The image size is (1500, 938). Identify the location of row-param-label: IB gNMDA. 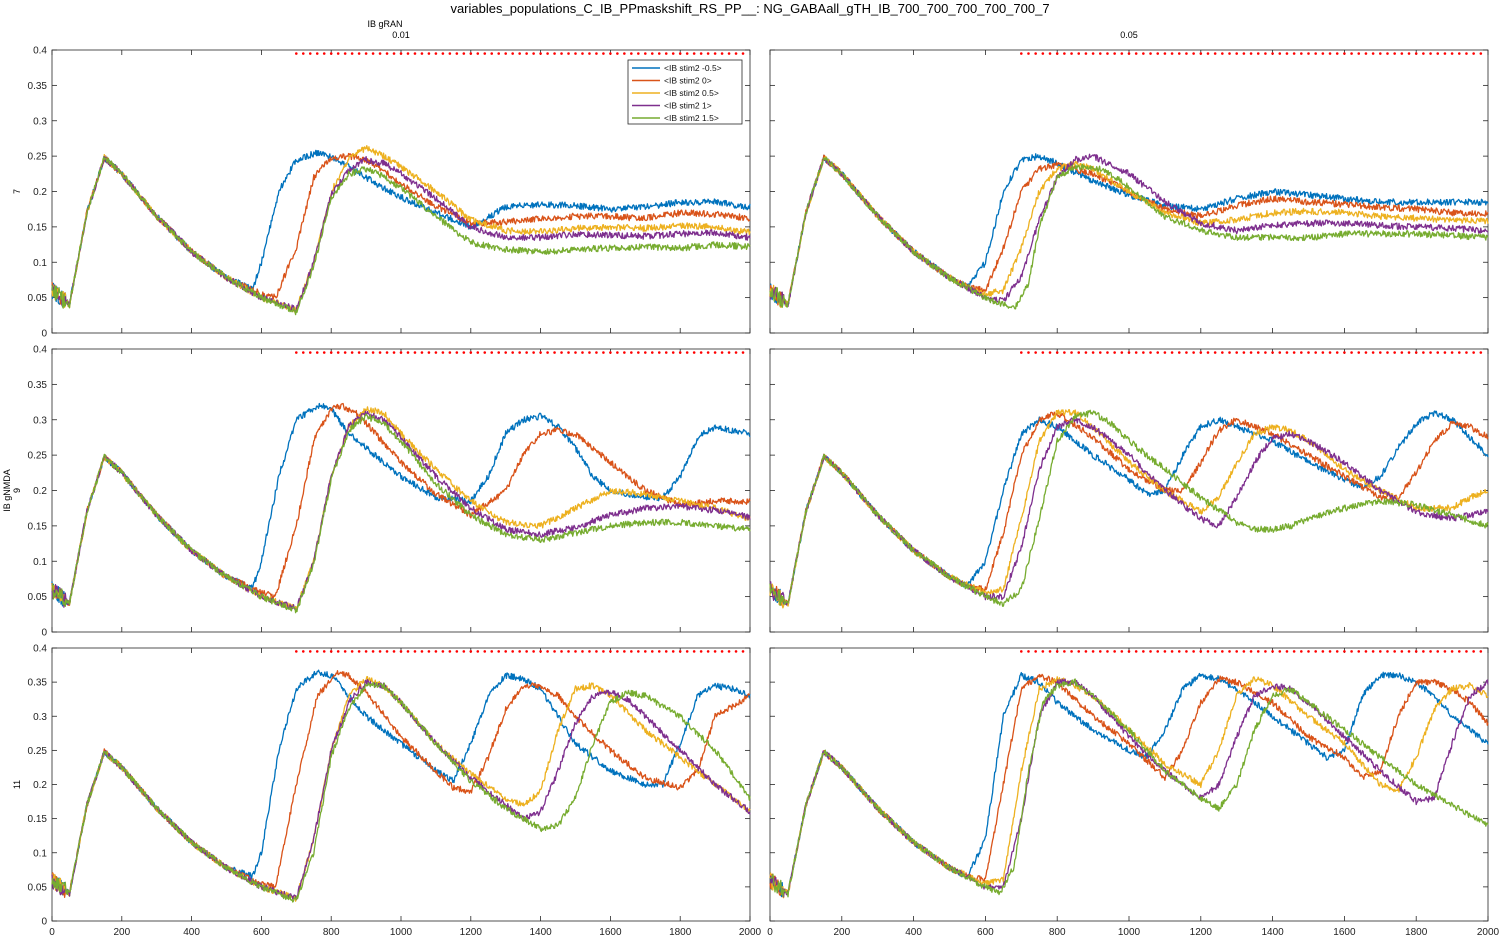
(7, 490).